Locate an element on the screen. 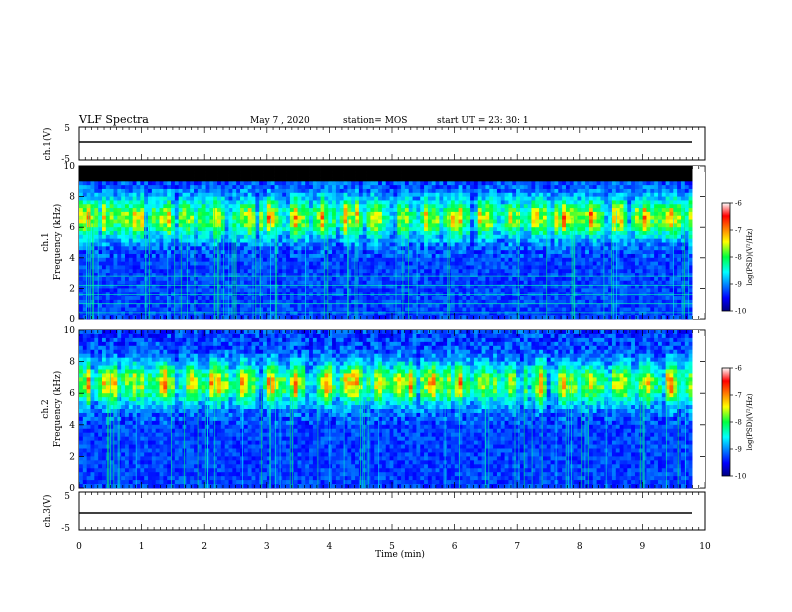 The image size is (792, 612). xtick-label: 5 is located at coordinates (392, 547).